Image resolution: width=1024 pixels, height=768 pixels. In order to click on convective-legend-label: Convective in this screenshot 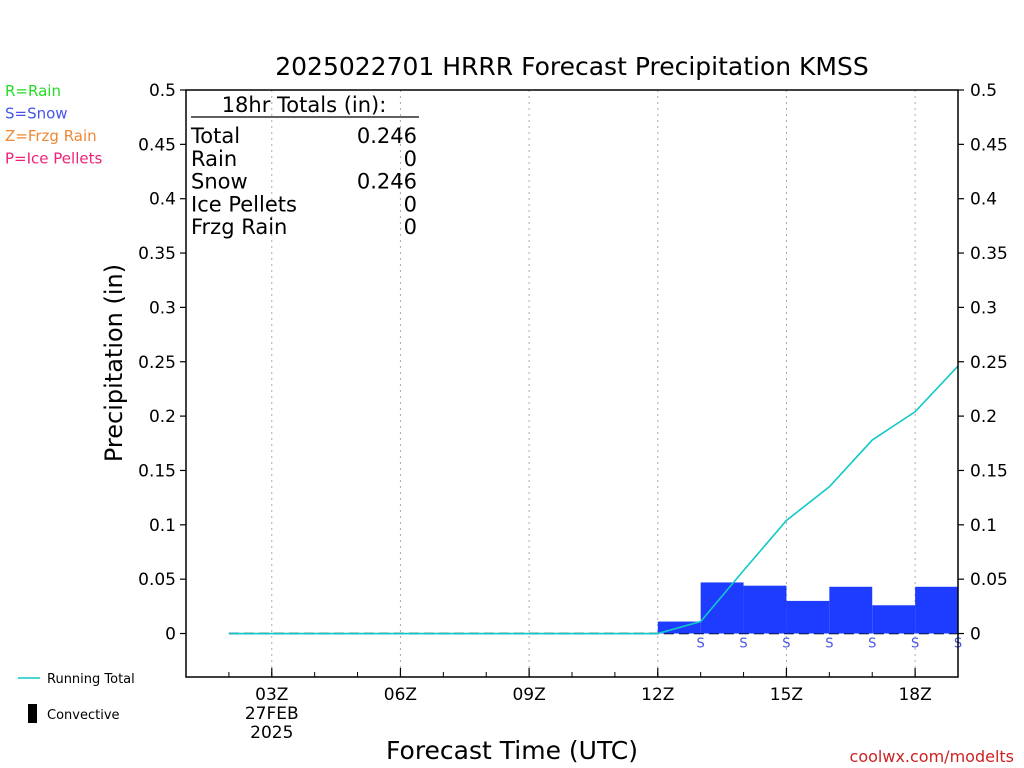, I will do `click(83, 715)`.